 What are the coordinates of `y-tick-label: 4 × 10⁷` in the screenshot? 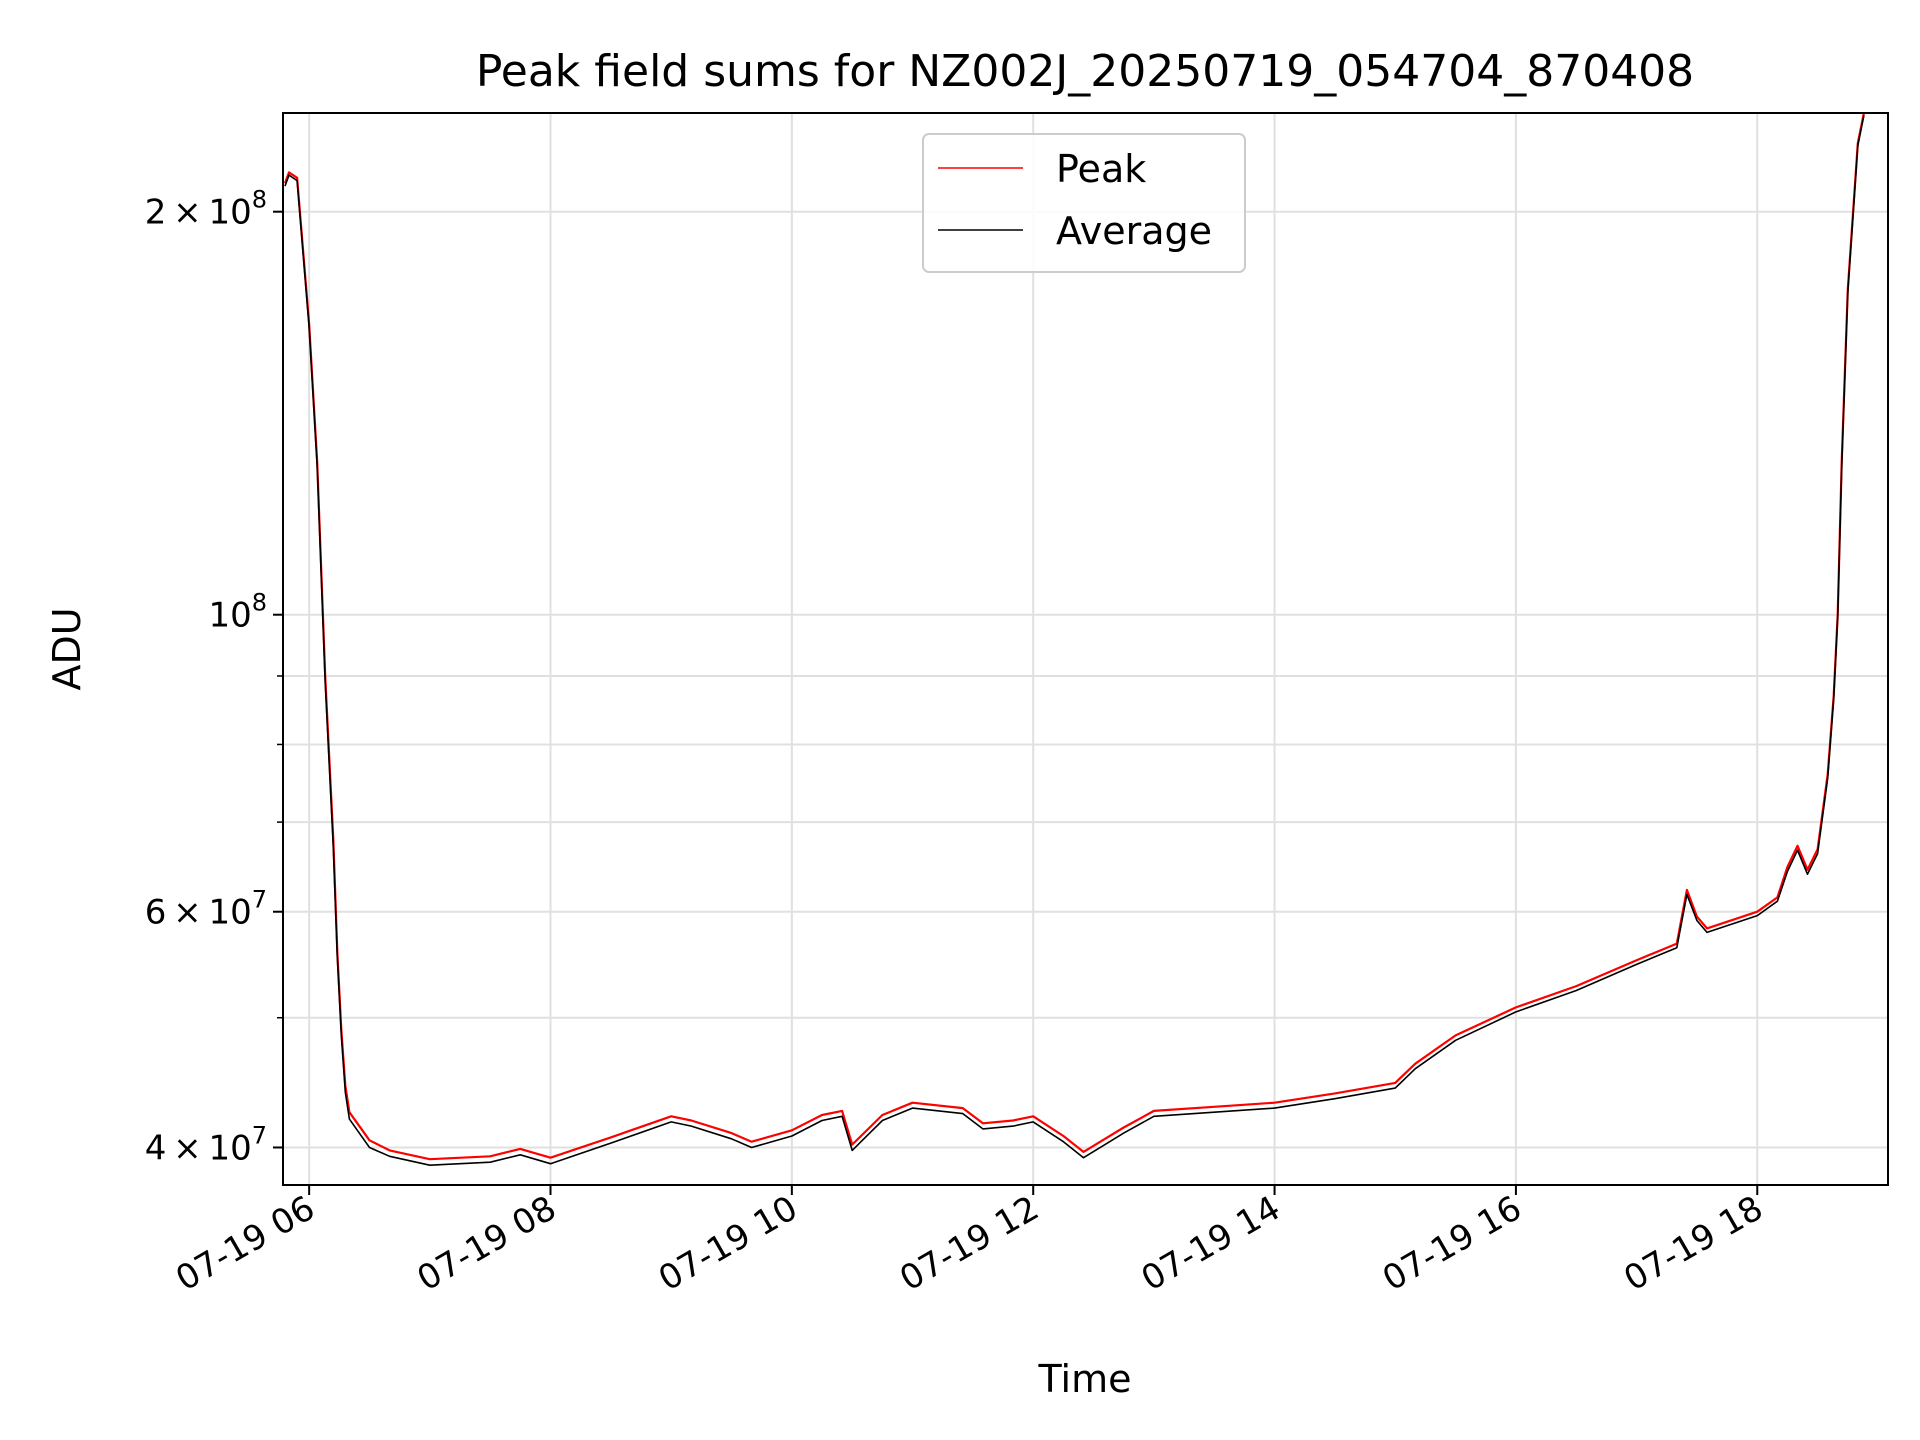 It's located at (206, 1145).